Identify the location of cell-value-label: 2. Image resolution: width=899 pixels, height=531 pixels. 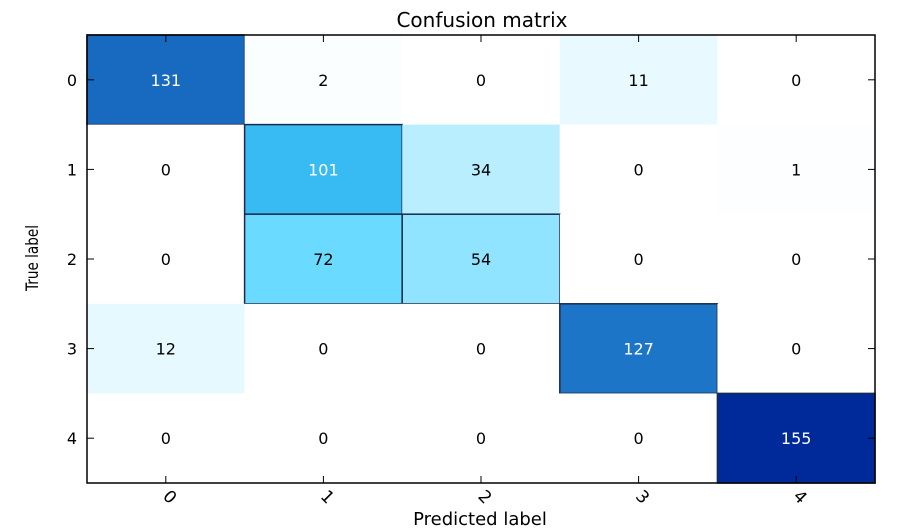
(323, 80).